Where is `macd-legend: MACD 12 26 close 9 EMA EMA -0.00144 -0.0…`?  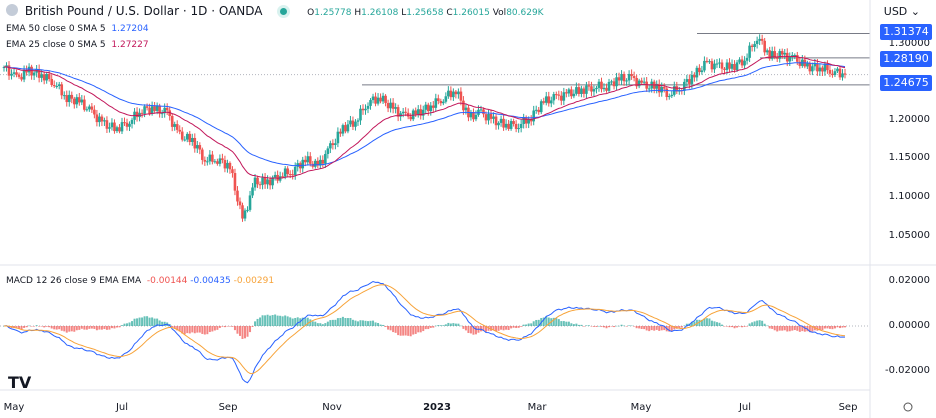 macd-legend: MACD 12 26 close 9 EMA EMA -0.00144 -0.0… is located at coordinates (140, 281).